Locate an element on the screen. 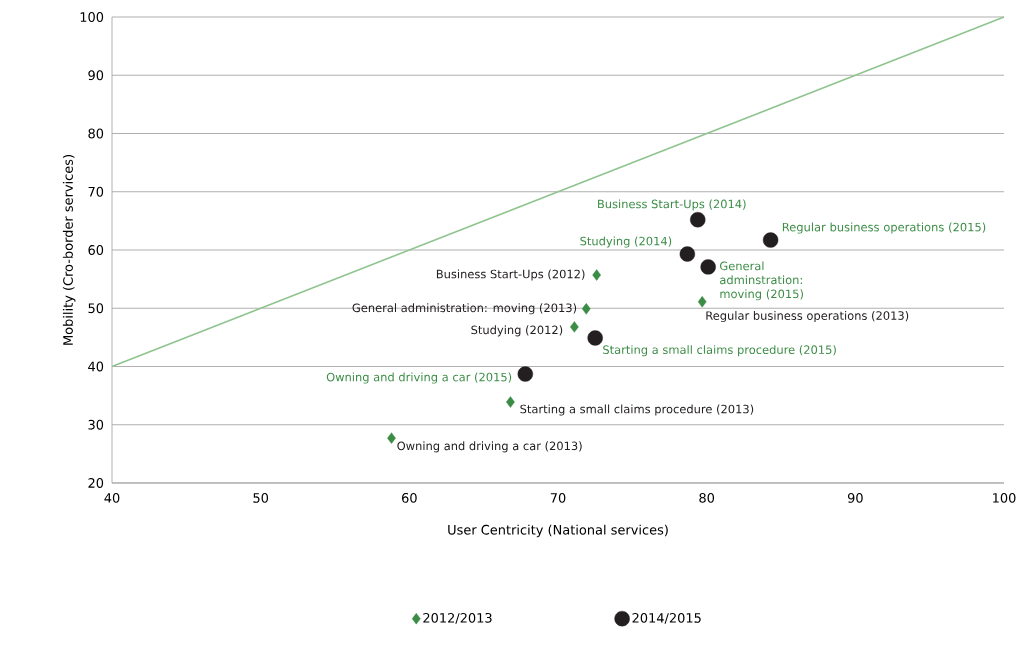  y-tick-label: 50 is located at coordinates (96, 308).